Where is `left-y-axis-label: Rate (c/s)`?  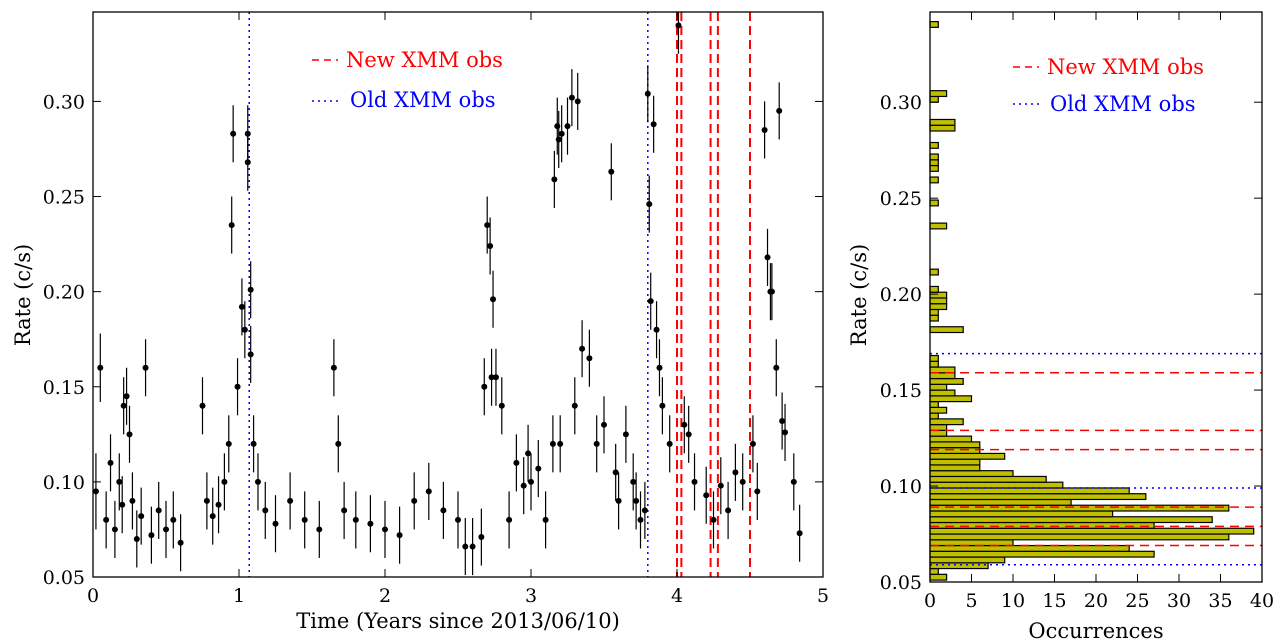 left-y-axis-label: Rate (c/s) is located at coordinates (23, 295).